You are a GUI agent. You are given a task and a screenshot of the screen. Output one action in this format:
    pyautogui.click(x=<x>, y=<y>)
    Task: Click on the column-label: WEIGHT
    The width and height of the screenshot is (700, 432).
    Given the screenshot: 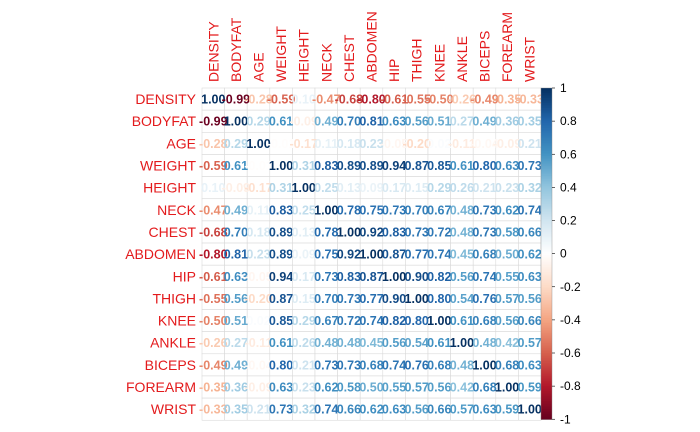 What is the action you would take?
    pyautogui.click(x=281, y=54)
    